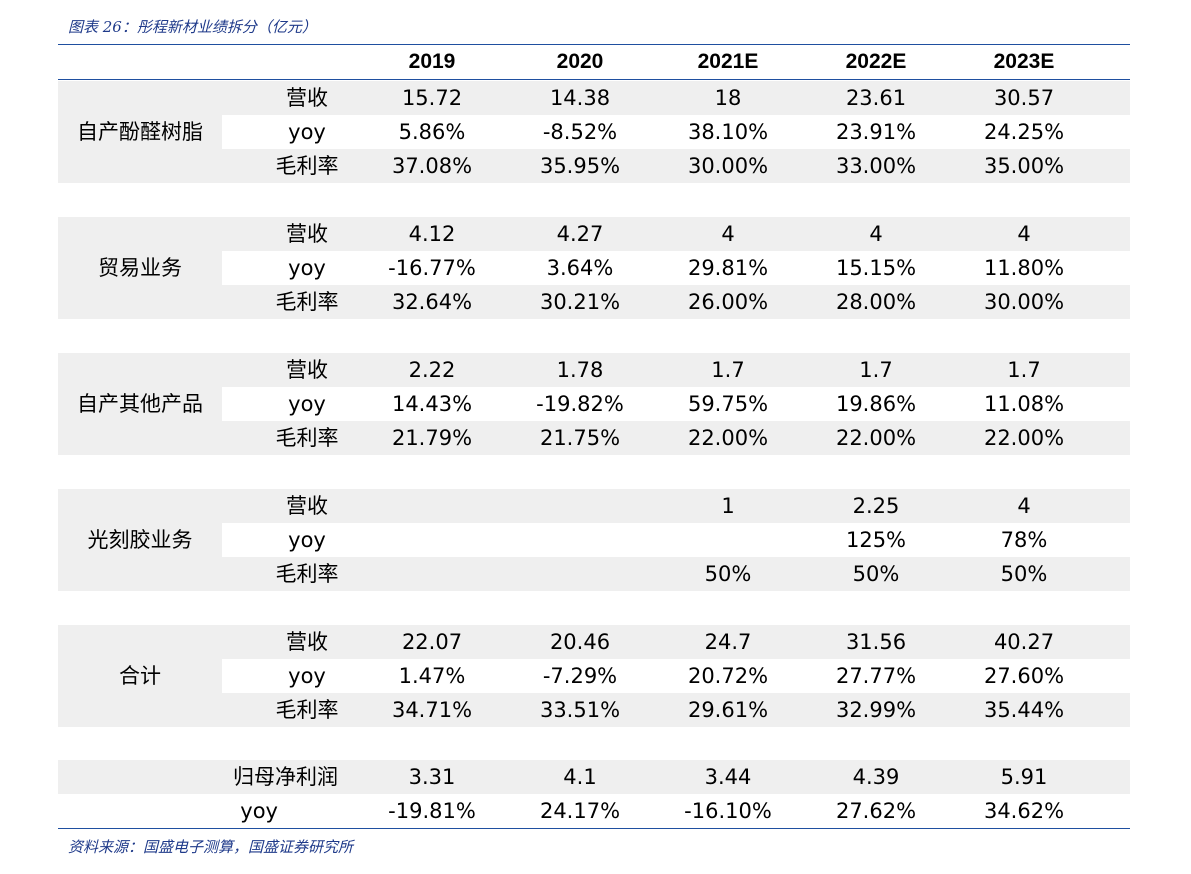 The image size is (1191, 874). Describe the element at coordinates (259, 811) in the screenshot. I see `net-profit-yoy-label: yoy` at that location.